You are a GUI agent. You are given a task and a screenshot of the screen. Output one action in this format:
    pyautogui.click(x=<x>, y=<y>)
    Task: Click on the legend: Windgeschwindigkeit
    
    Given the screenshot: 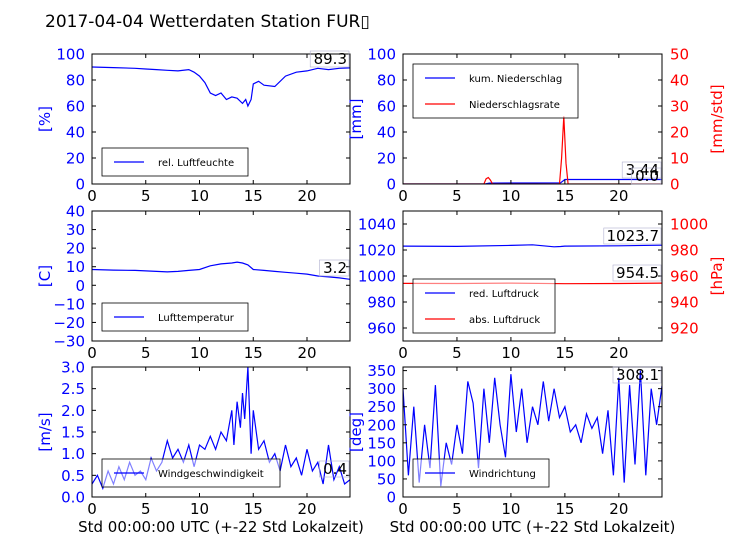 What is the action you would take?
    pyautogui.click(x=191, y=473)
    